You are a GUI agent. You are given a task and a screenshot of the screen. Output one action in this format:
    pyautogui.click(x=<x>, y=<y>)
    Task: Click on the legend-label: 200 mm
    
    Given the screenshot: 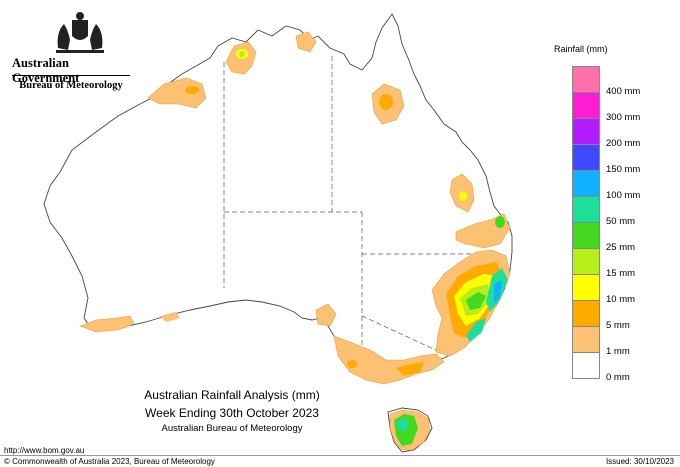 What is the action you would take?
    pyautogui.click(x=623, y=143)
    